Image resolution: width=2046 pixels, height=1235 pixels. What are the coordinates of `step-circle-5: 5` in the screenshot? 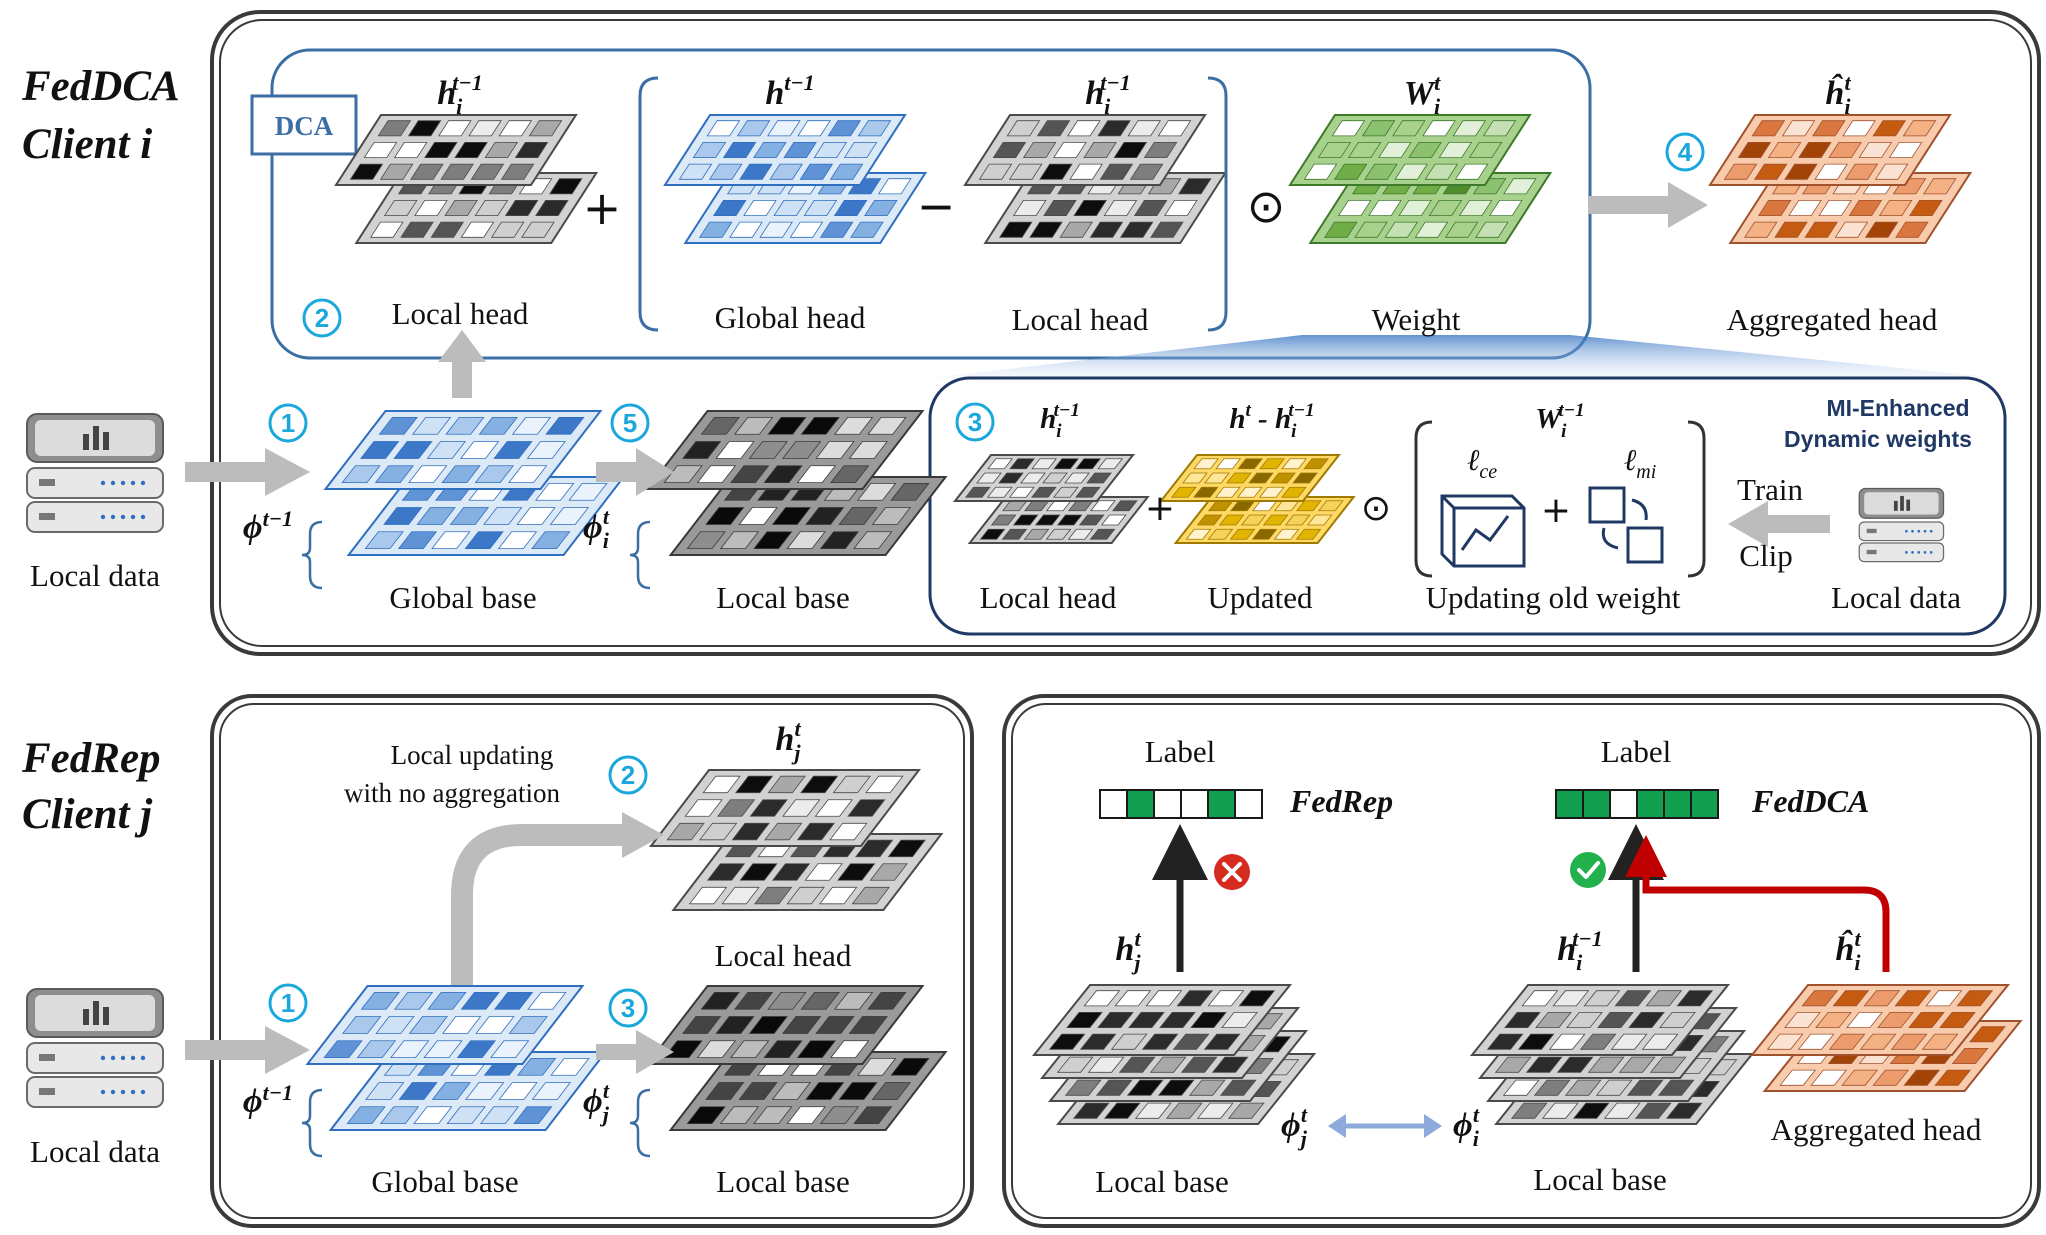 It's located at (630, 423).